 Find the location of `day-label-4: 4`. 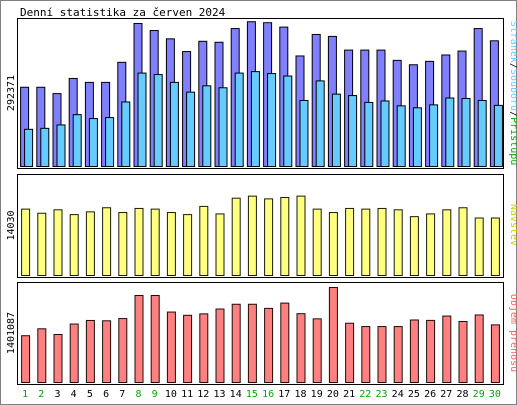

day-label-4: 4 is located at coordinates (74, 394).